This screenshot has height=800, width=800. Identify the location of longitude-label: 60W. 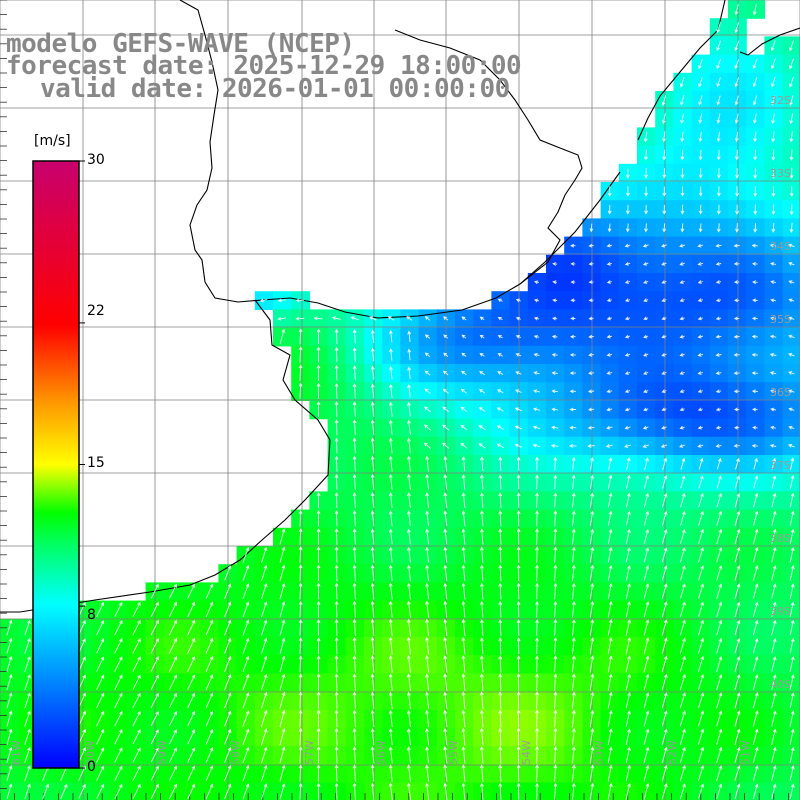
(90, 752).